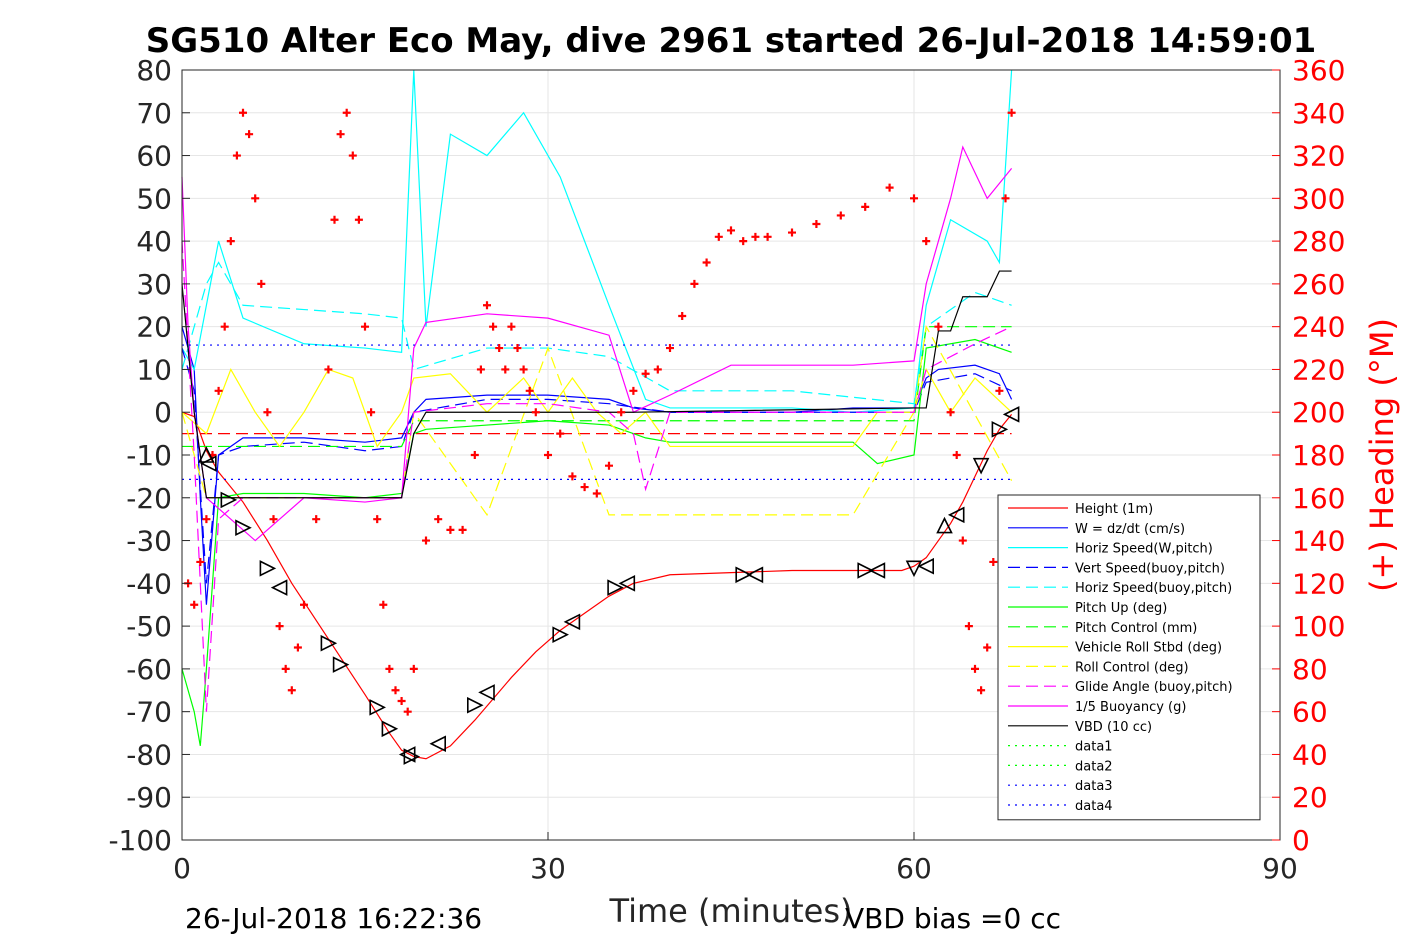  What do you see at coordinates (1136, 628) in the screenshot?
I see `legend-label: Pitch Control (mm)` at bounding box center [1136, 628].